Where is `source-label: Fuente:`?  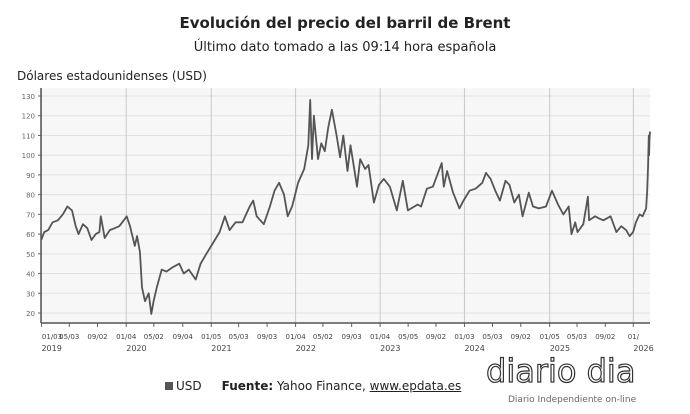
source-label: Fuente: is located at coordinates (247, 386).